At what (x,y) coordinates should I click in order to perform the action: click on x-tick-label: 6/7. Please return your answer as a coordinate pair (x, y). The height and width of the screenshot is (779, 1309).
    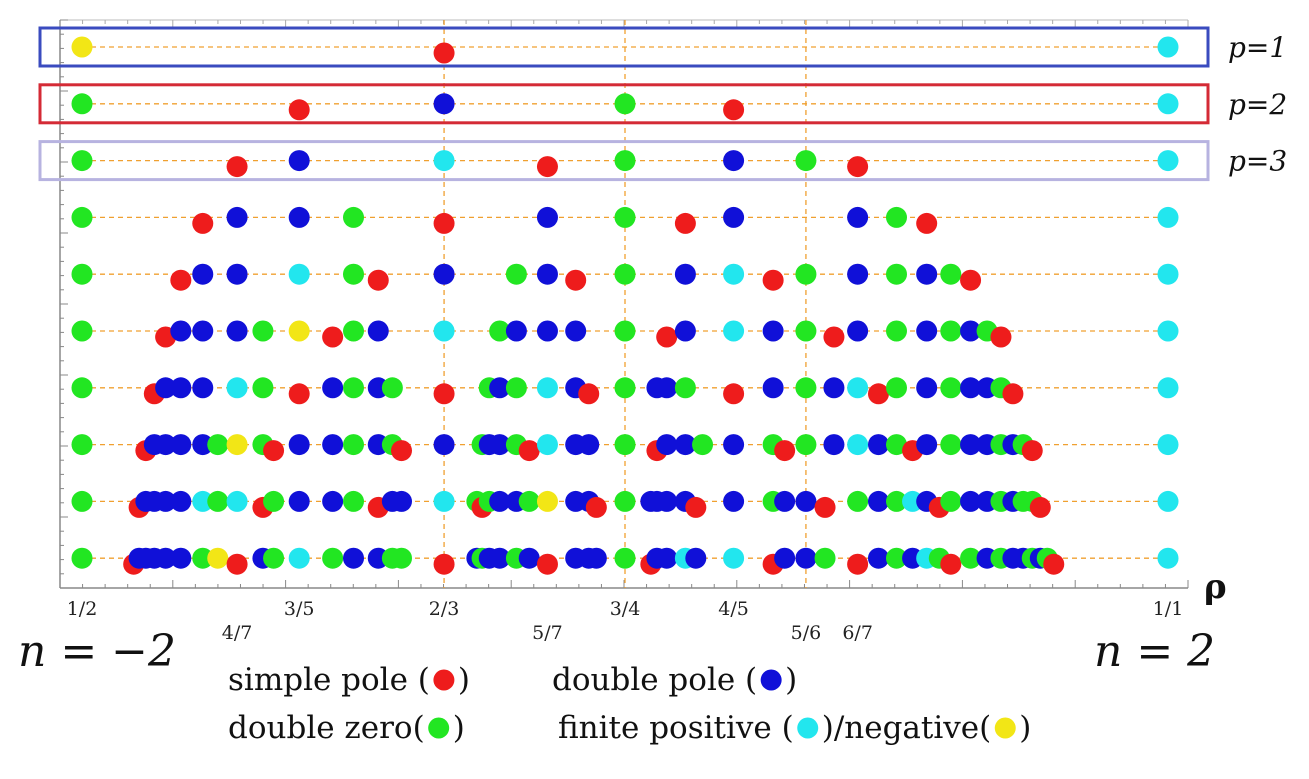
    Looking at the image, I should click on (857, 633).